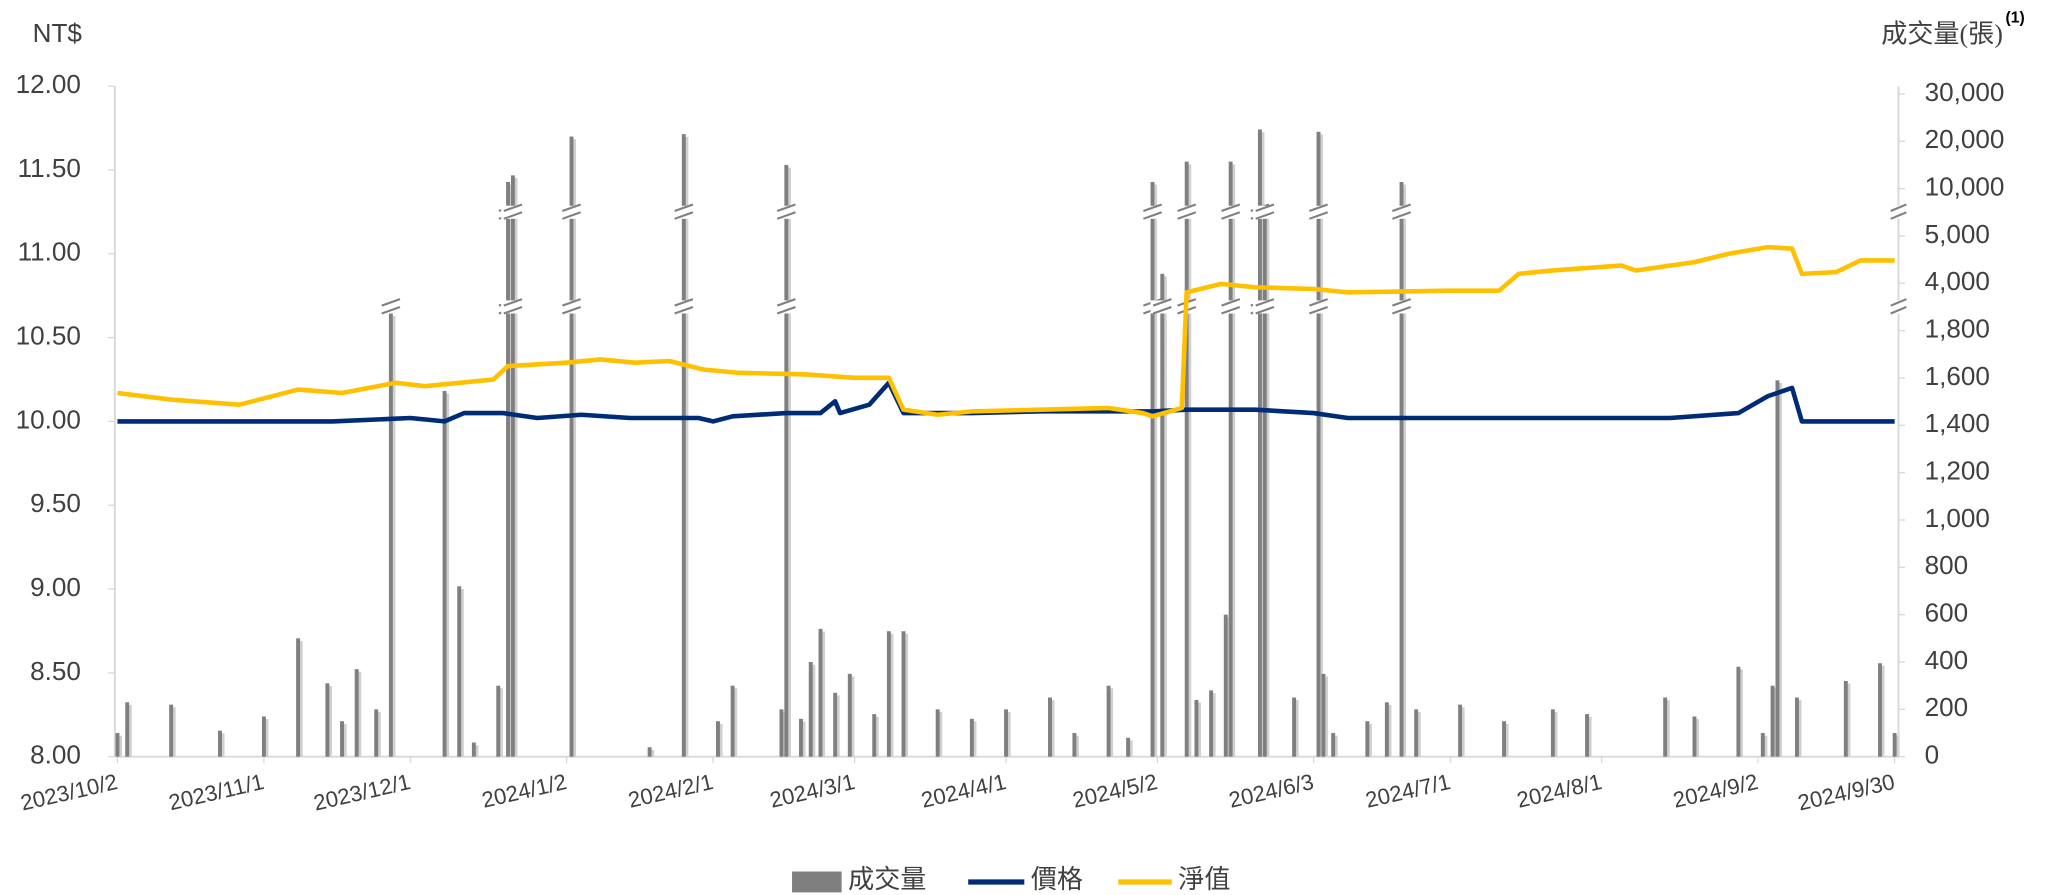 The width and height of the screenshot is (2046, 895). I want to click on legend: 成交量 價格 淨值, so click(1011, 879).